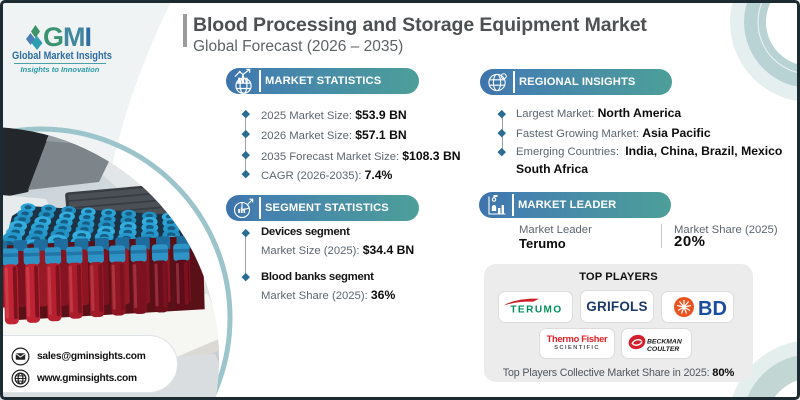 Image resolution: width=800 pixels, height=400 pixels. Describe the element at coordinates (665, 342) in the screenshot. I see `svg-text: BECKMAN` at that location.